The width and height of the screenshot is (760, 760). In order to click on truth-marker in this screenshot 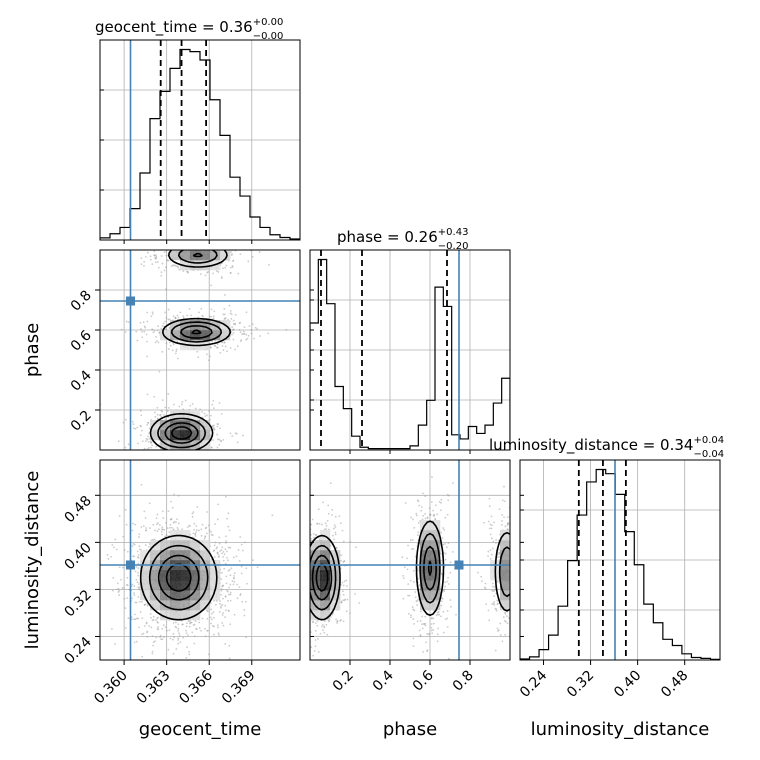, I will do `click(130, 301)`.